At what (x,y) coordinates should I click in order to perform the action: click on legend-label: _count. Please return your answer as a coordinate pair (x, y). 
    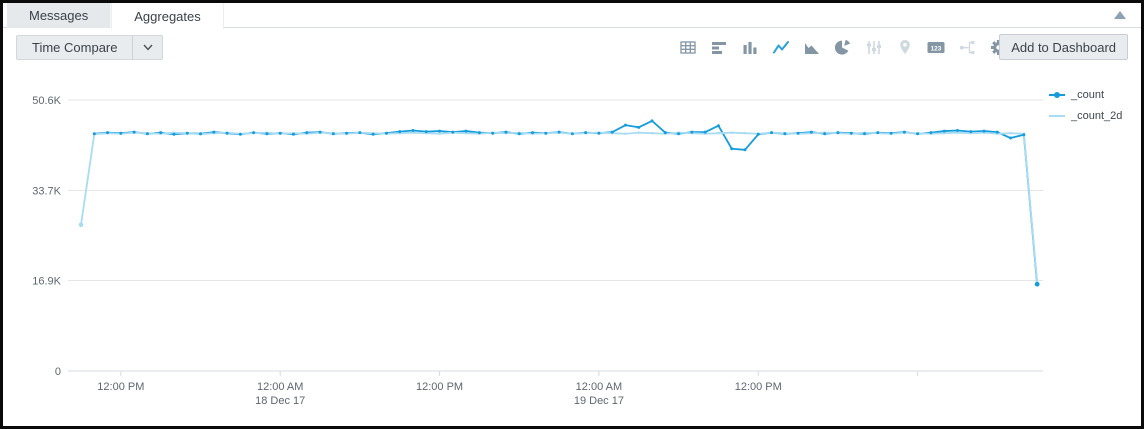
    Looking at the image, I should click on (1088, 95).